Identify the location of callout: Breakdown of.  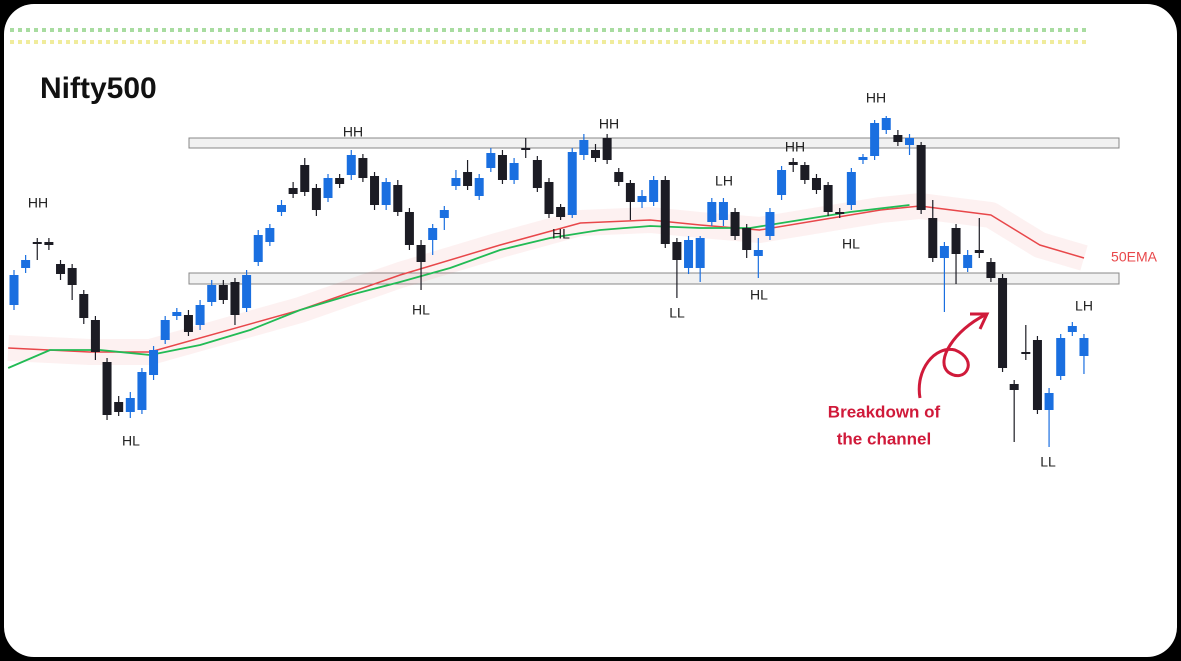
(884, 411).